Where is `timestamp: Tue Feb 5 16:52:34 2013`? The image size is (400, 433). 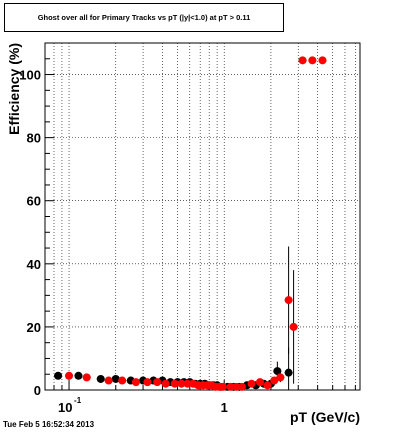
timestamp: Tue Feb 5 16:52:34 2013 is located at coordinates (49, 424).